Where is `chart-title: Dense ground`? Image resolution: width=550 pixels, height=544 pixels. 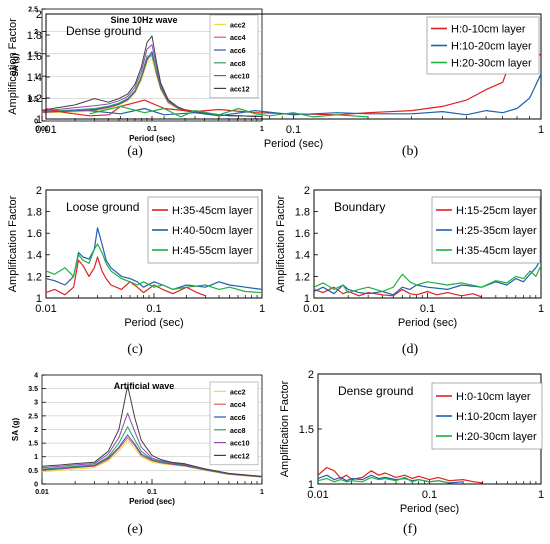
chart-title: Dense ground is located at coordinates (375, 391).